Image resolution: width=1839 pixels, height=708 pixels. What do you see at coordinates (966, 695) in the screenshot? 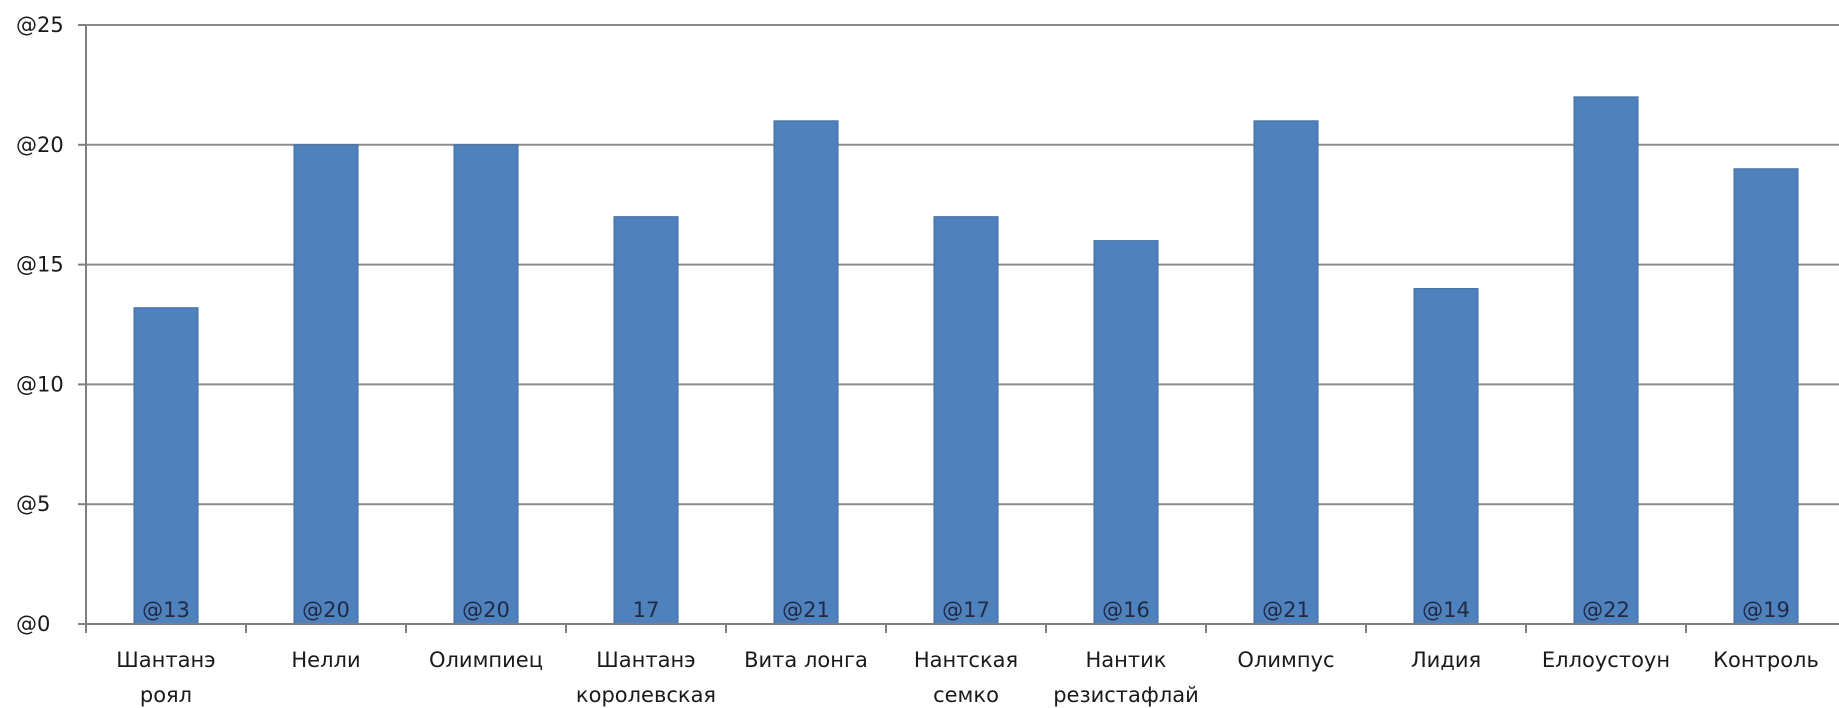
I see `category-label: семко` at bounding box center [966, 695].